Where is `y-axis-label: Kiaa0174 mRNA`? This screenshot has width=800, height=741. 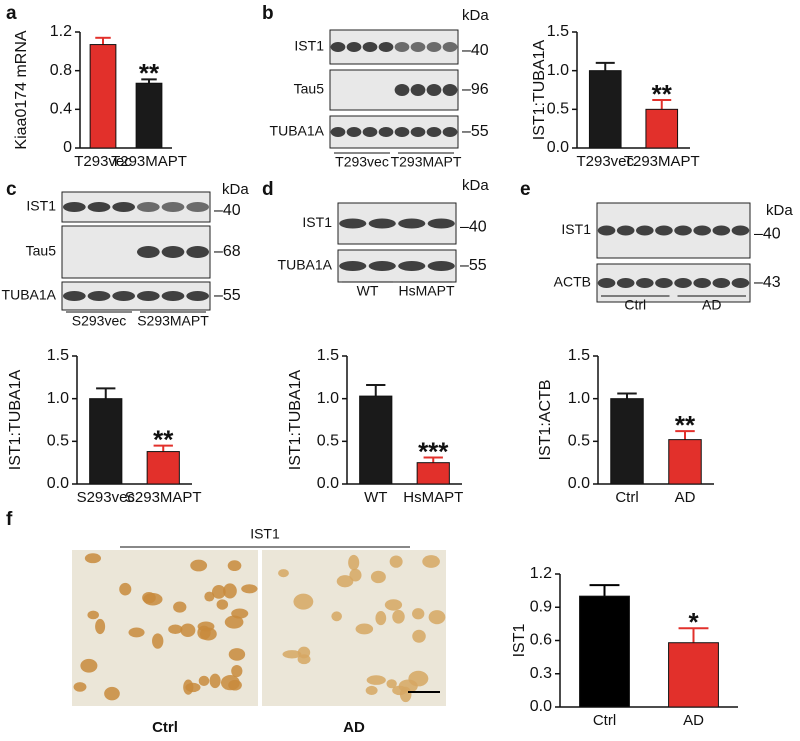 y-axis-label: Kiaa0174 mRNA is located at coordinates (21, 90).